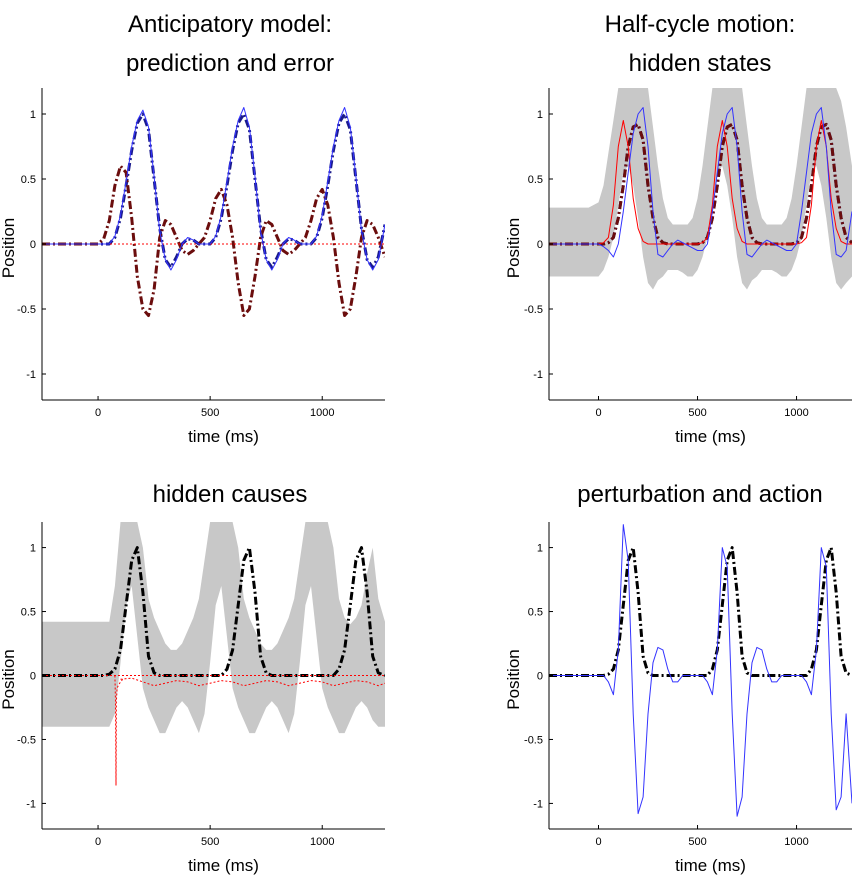  Describe the element at coordinates (700, 24) in the screenshot. I see `chart-title-line: Half-cycle motion:` at that location.